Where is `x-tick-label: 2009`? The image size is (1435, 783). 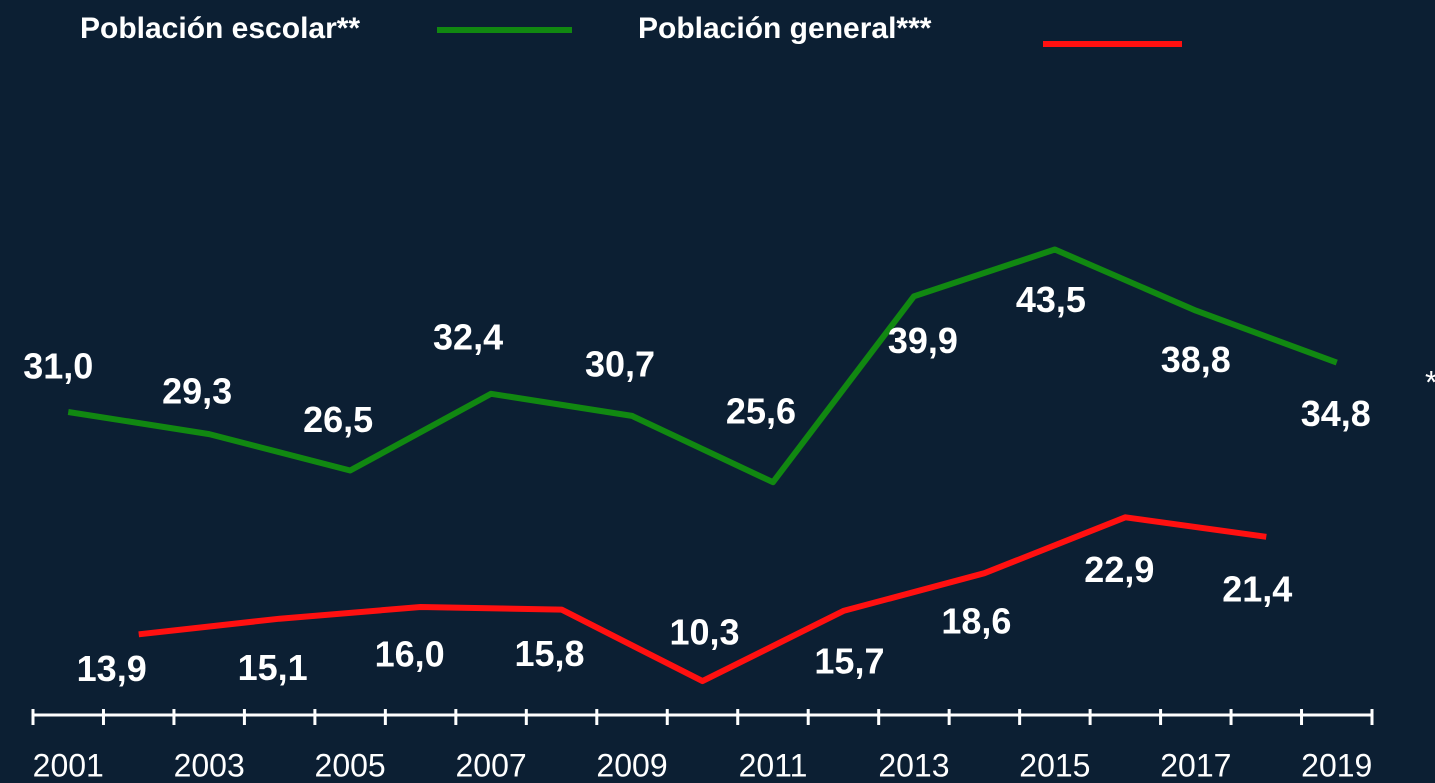 x-tick-label: 2009 is located at coordinates (631, 765).